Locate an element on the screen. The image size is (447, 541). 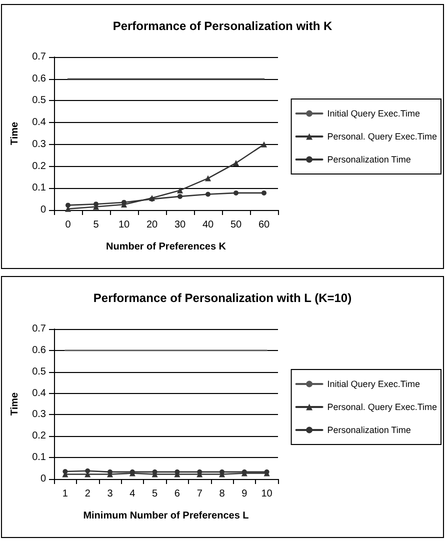
x-tick-label: 50 is located at coordinates (236, 225).